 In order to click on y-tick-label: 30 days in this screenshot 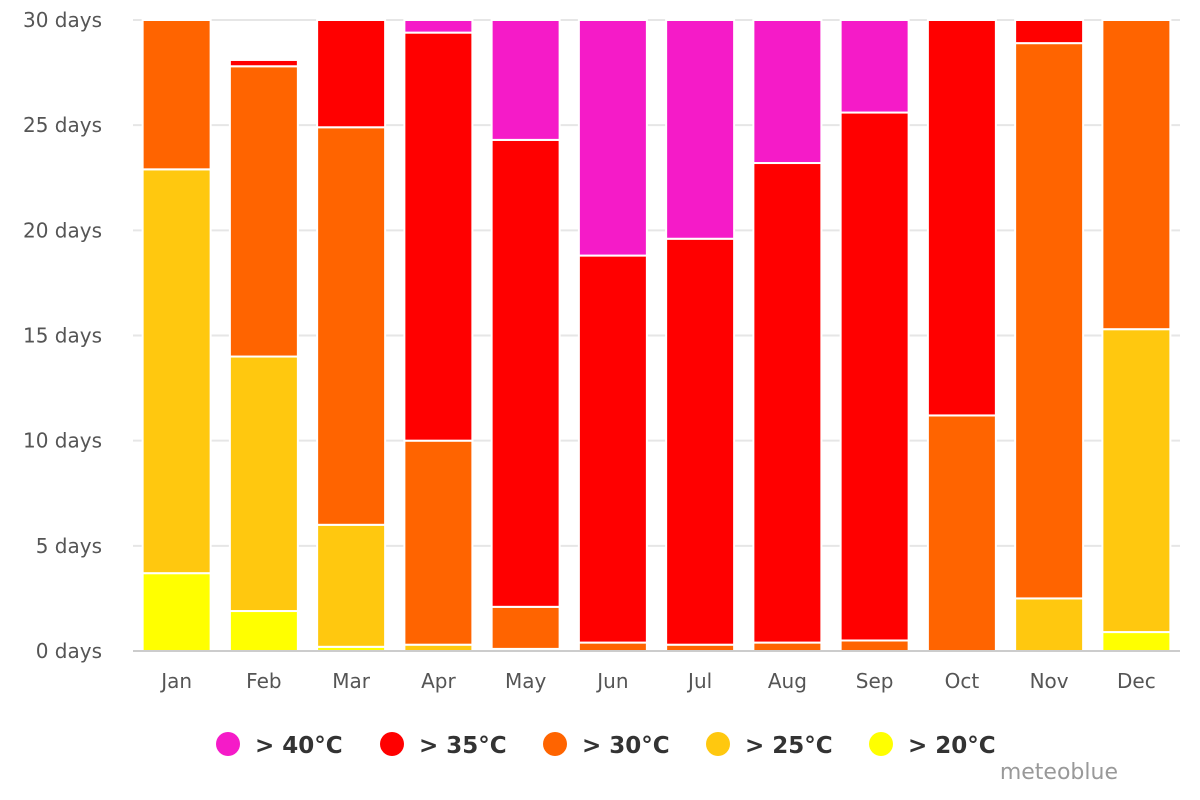, I will do `click(62, 20)`.